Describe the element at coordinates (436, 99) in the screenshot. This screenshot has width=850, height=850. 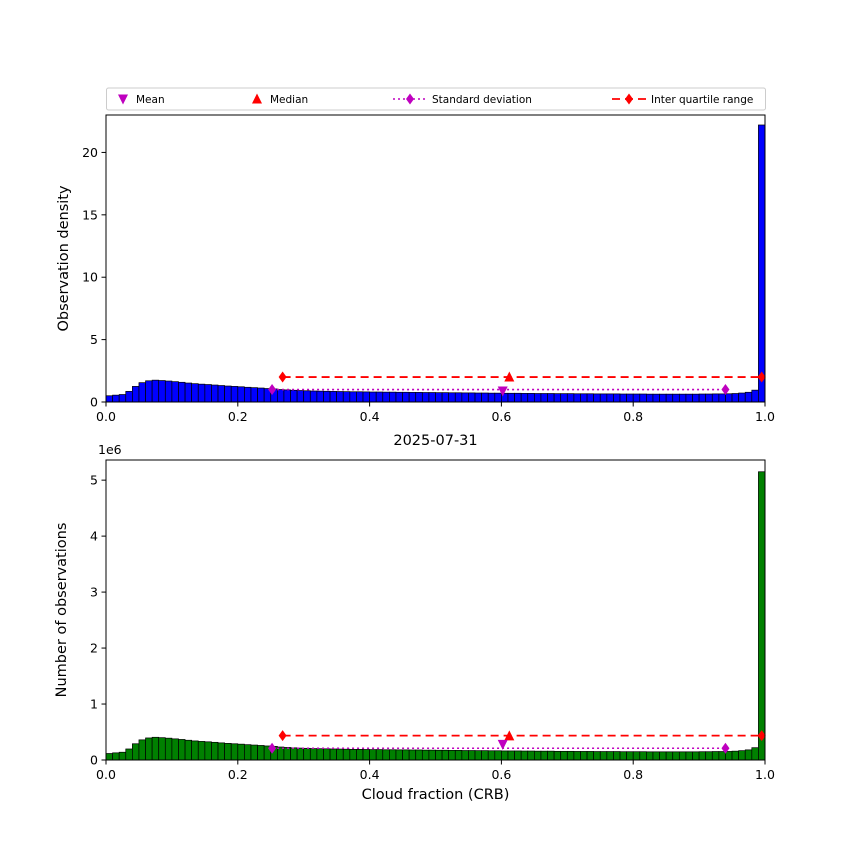
I see `legend-box` at that location.